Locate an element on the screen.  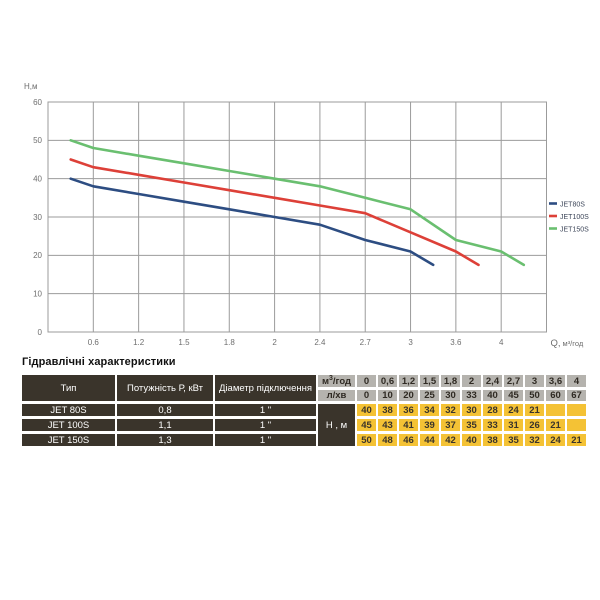
head-value-cell: 45 is located at coordinates (366, 425).